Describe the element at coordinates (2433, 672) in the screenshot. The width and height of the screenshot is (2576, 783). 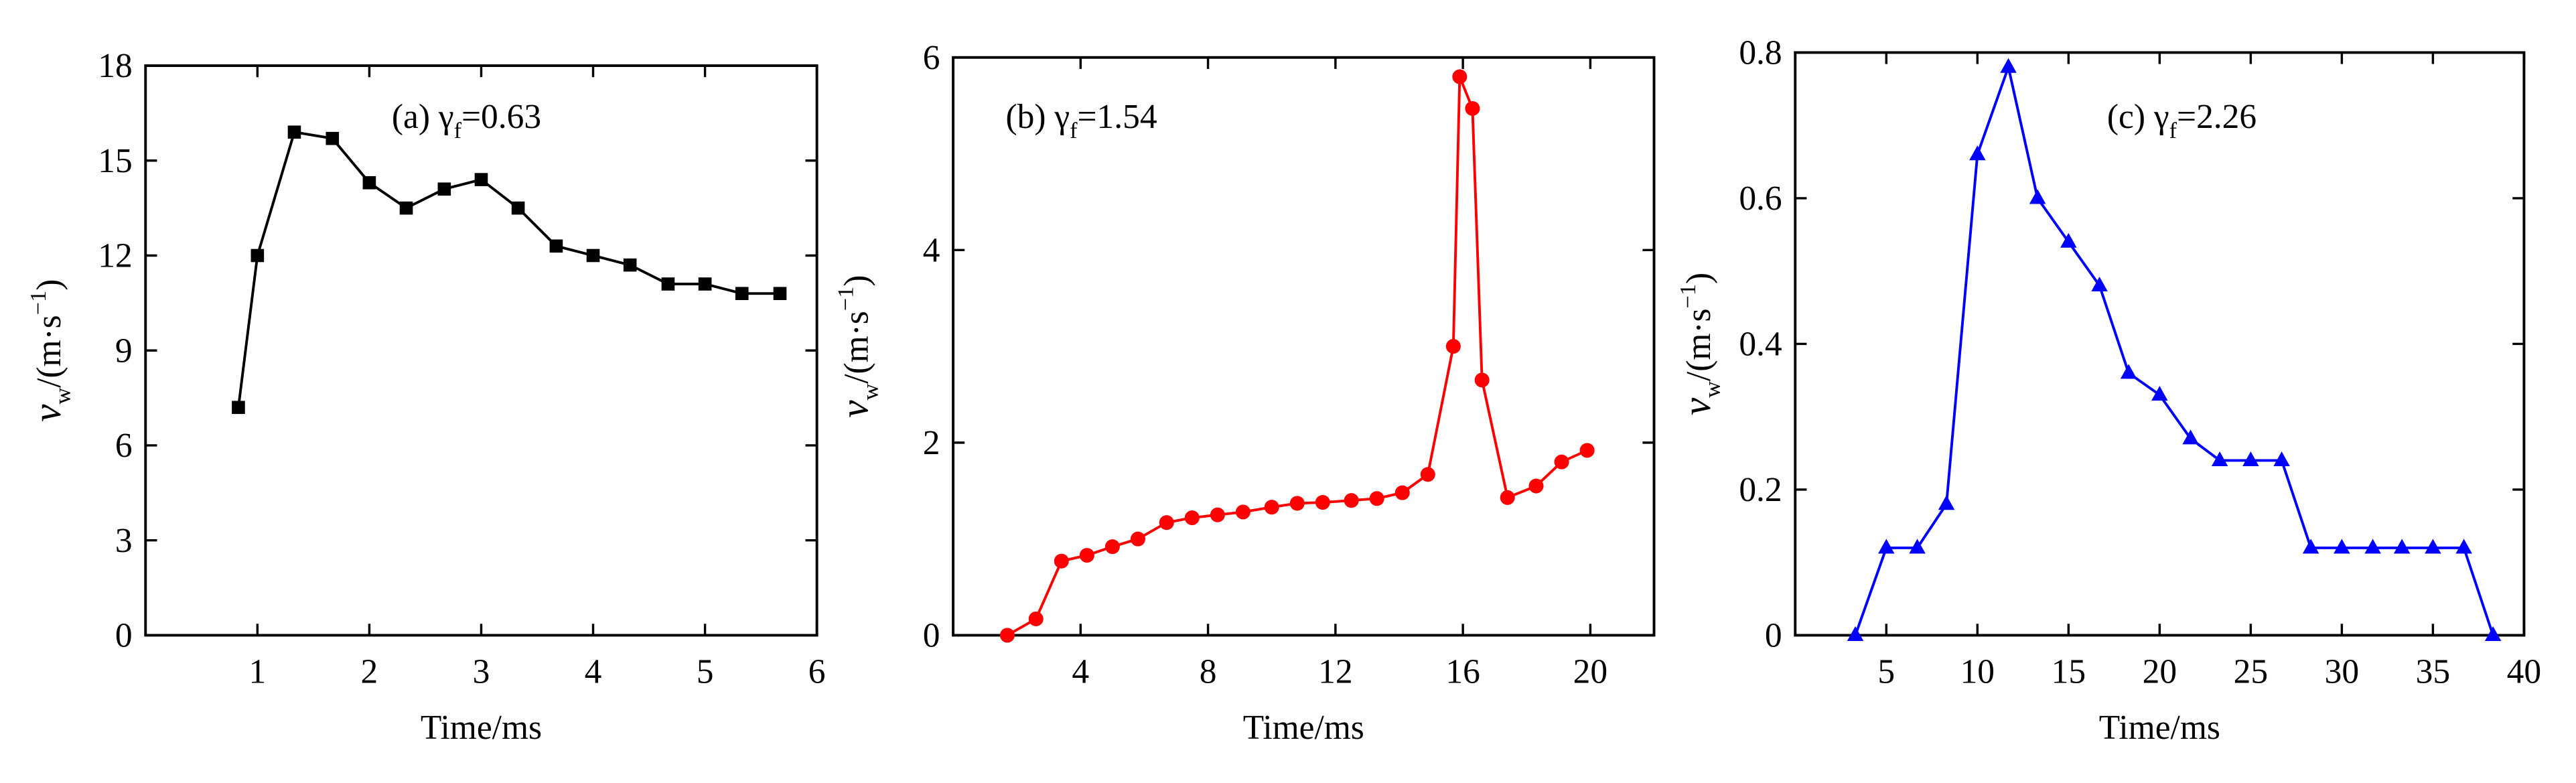
I see `x-tick-label: 35` at that location.